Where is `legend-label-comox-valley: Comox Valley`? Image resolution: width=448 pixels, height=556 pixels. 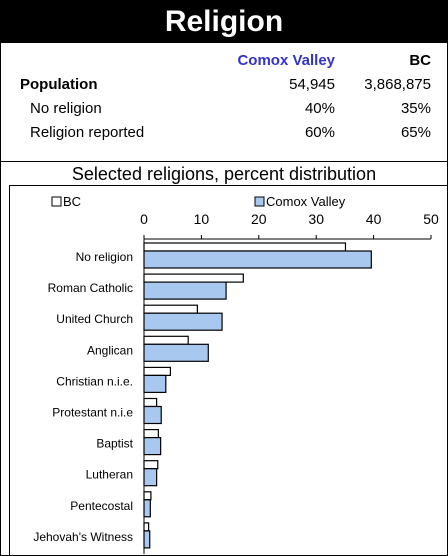
legend-label-comox-valley: Comox Valley is located at coordinates (306, 201).